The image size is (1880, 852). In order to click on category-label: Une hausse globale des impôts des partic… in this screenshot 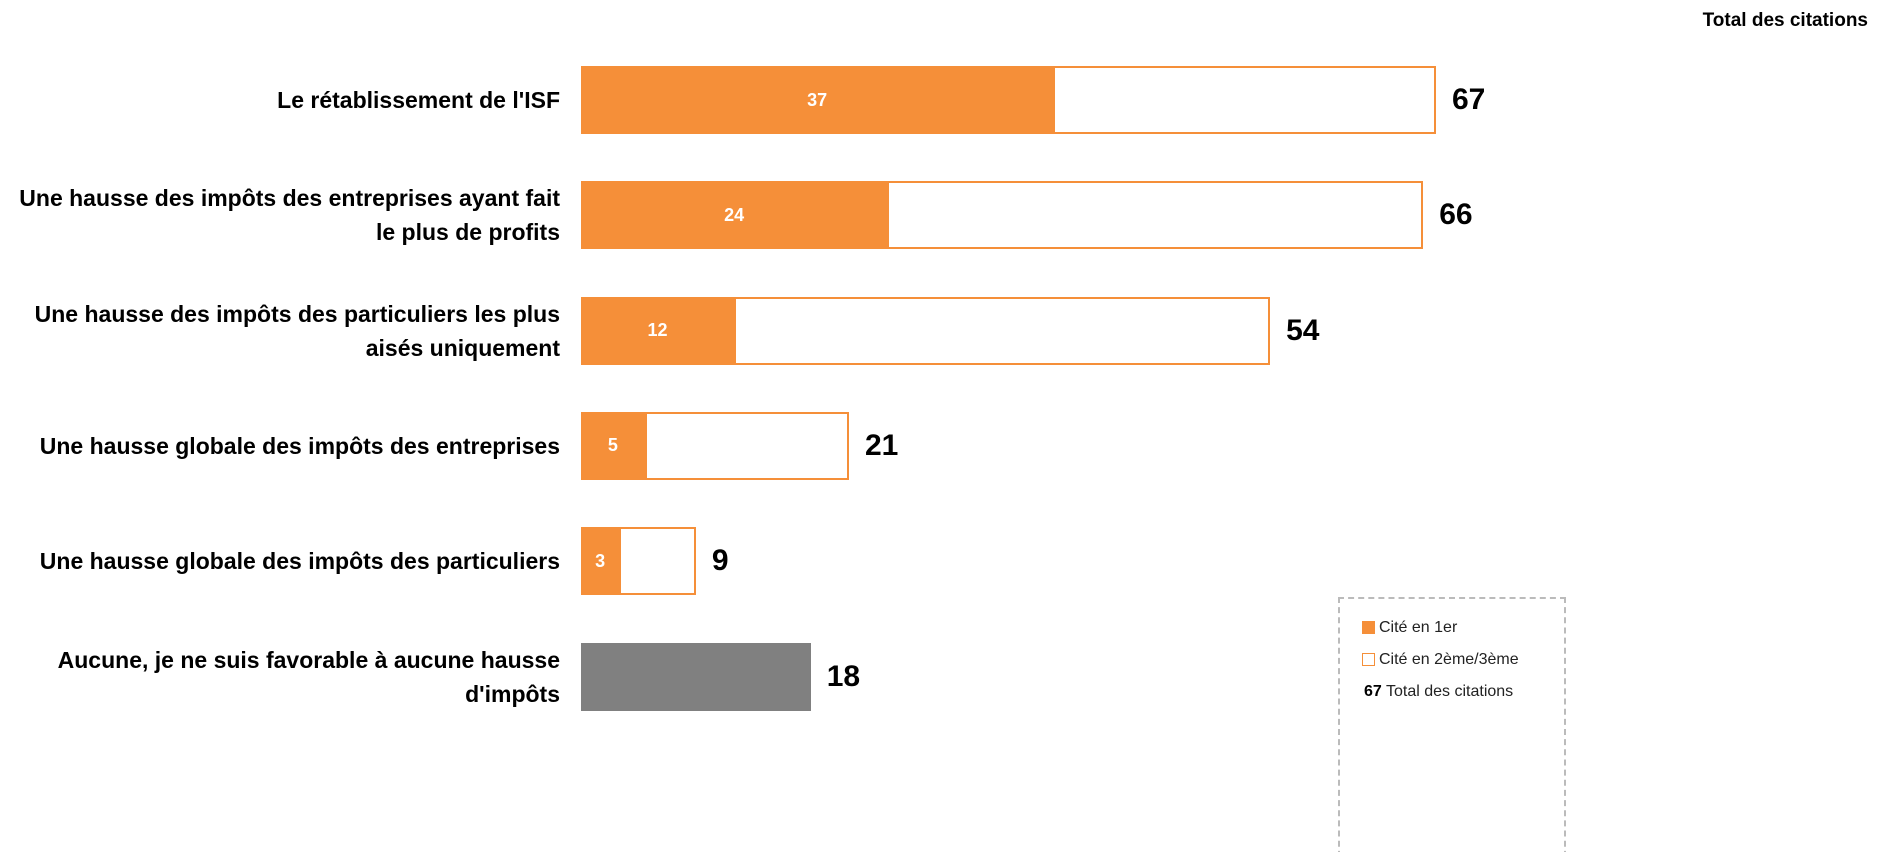, I will do `click(299, 561)`.